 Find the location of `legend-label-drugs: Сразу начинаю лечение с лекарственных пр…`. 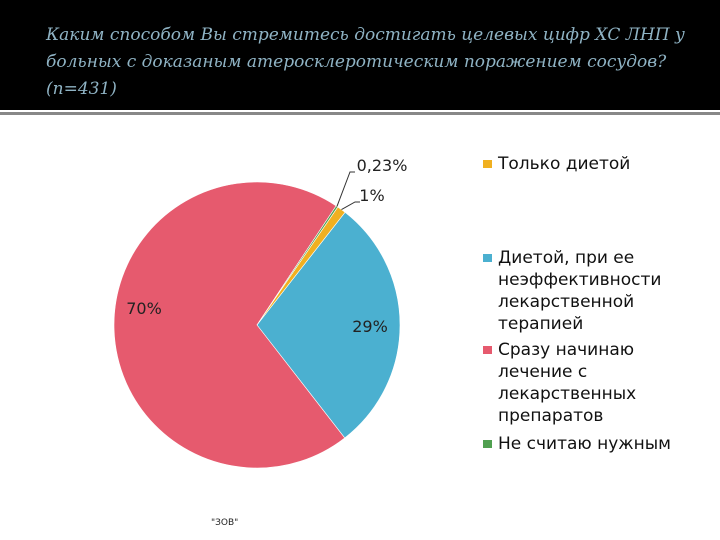

legend-label-drugs: Сразу начинаю лечение с лекарственных пр… is located at coordinates (567, 383).